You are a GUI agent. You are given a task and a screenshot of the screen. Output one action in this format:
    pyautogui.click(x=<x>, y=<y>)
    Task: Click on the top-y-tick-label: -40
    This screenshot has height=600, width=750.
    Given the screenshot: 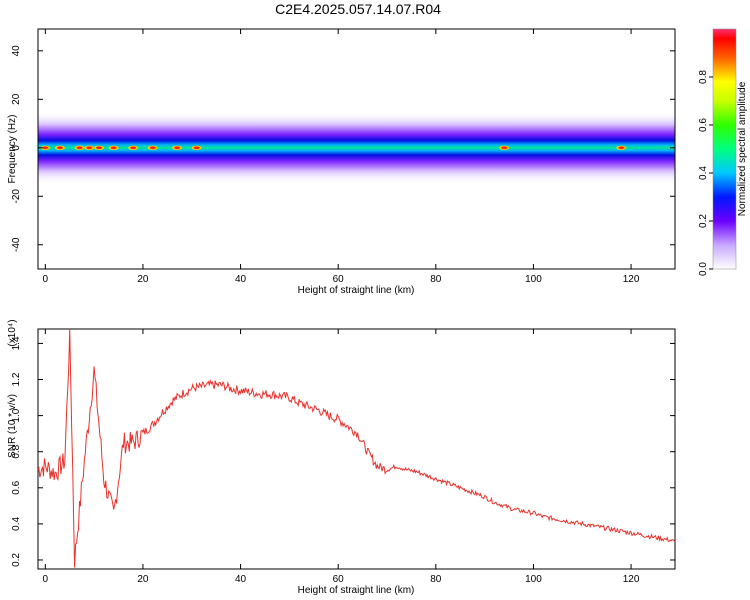 What is the action you would take?
    pyautogui.click(x=16, y=244)
    